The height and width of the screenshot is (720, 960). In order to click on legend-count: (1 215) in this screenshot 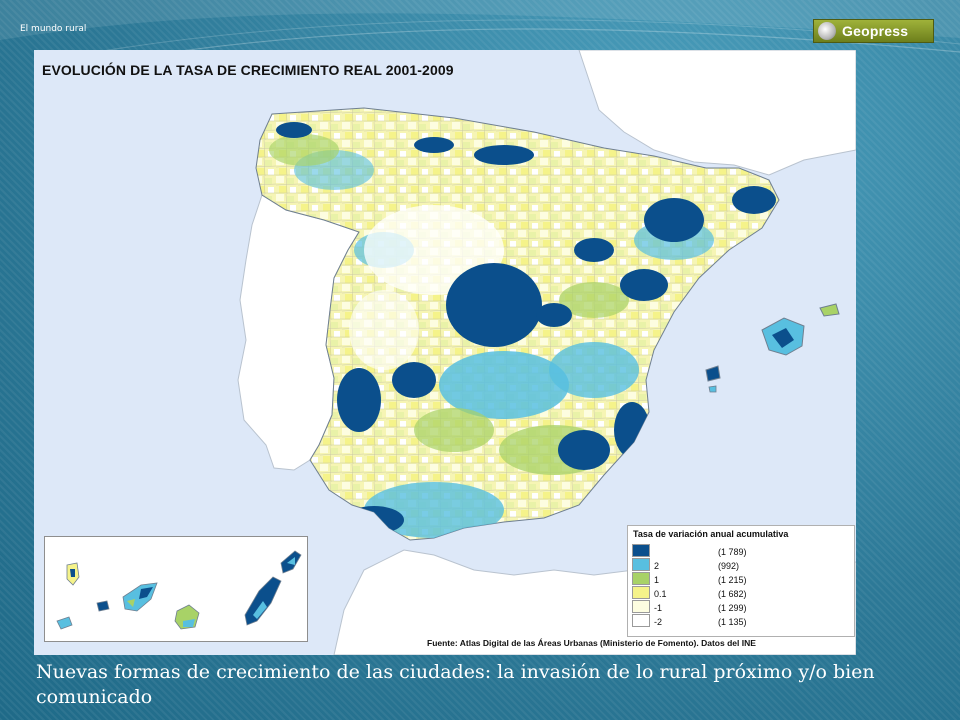, I will do `click(732, 580)`.